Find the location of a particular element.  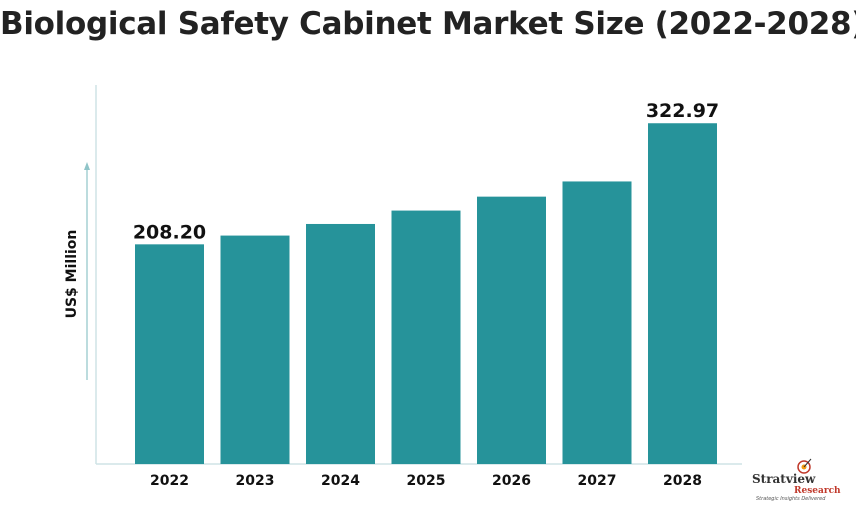

x-tick-label-2023: 2023 is located at coordinates (255, 481).